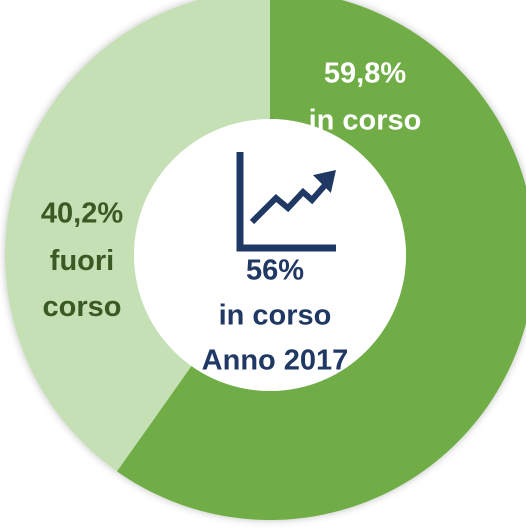  What do you see at coordinates (82, 307) in the screenshot?
I see `category-label-line: corso` at bounding box center [82, 307].